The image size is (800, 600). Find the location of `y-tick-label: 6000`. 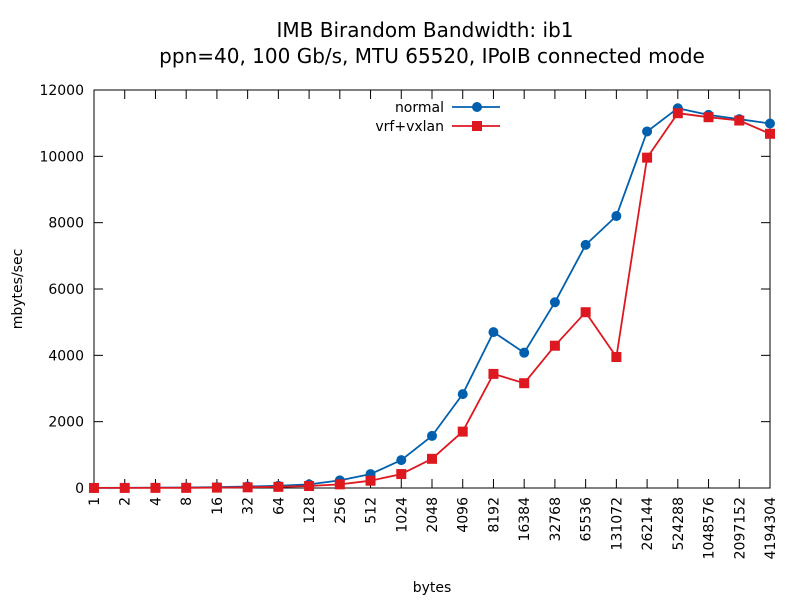

y-tick-label: 6000 is located at coordinates (66, 290).